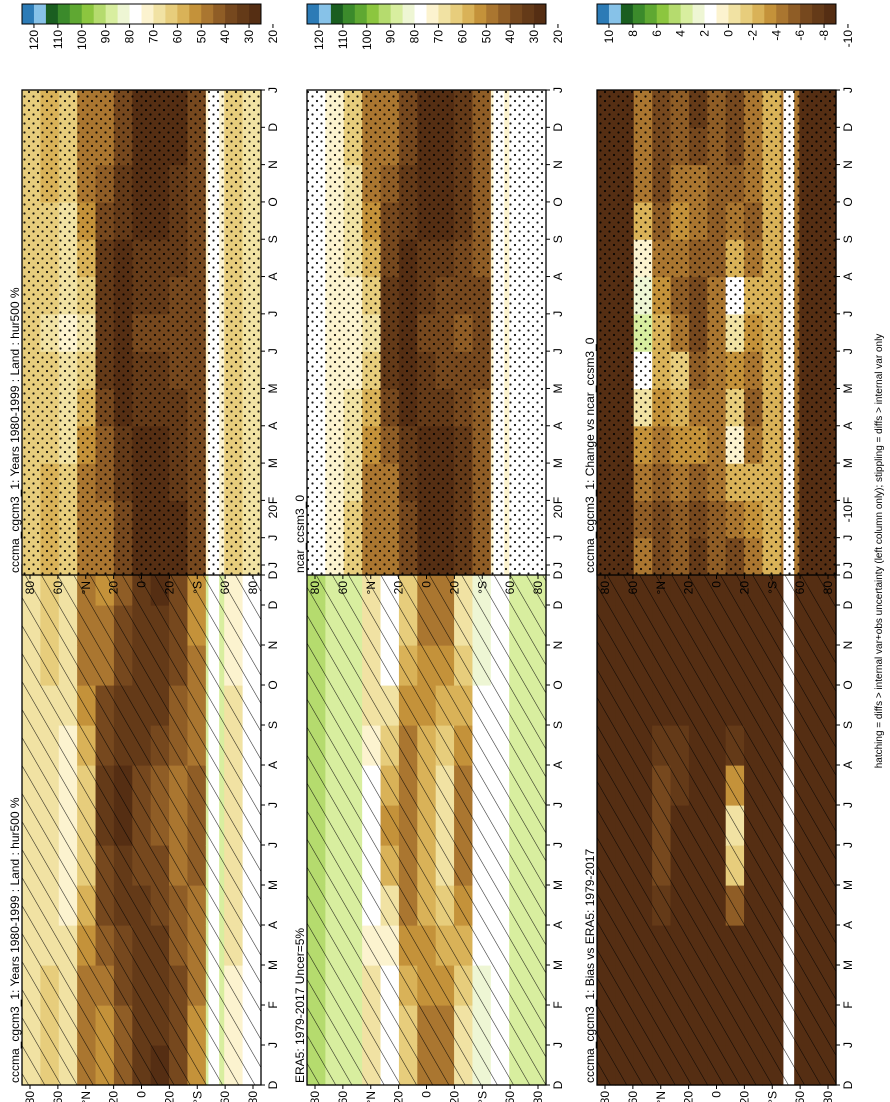 This screenshot has height=1102, width=890. I want to click on month-tick-label: A, so click(273, 276).